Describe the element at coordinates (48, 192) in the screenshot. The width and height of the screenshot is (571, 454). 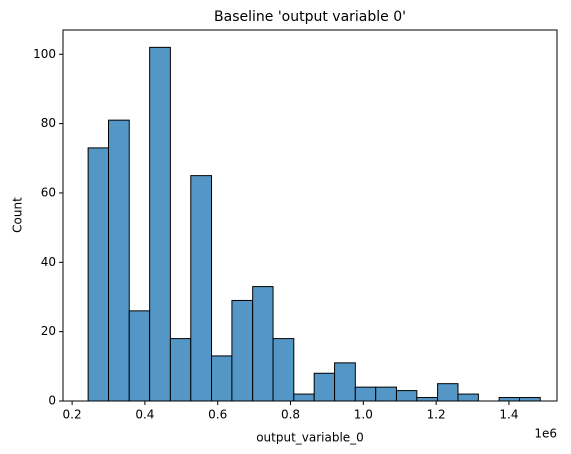
I see `y-tick-label: 60` at that location.